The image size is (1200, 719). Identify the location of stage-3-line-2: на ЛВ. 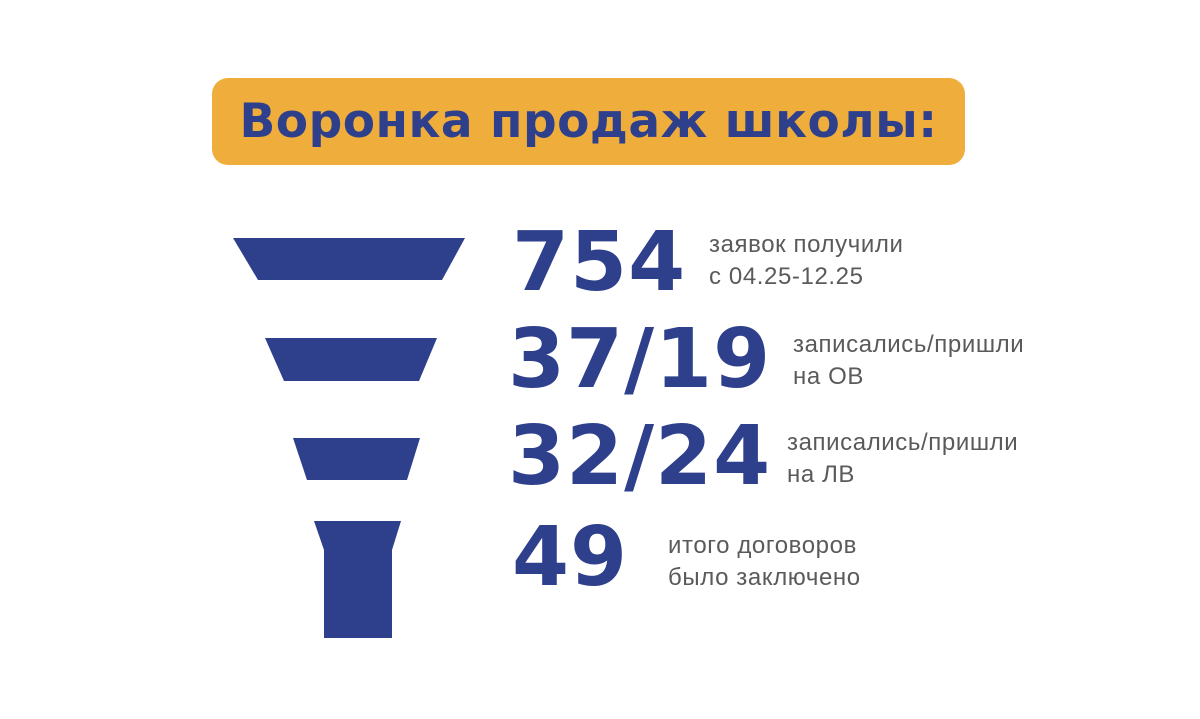
(821, 474).